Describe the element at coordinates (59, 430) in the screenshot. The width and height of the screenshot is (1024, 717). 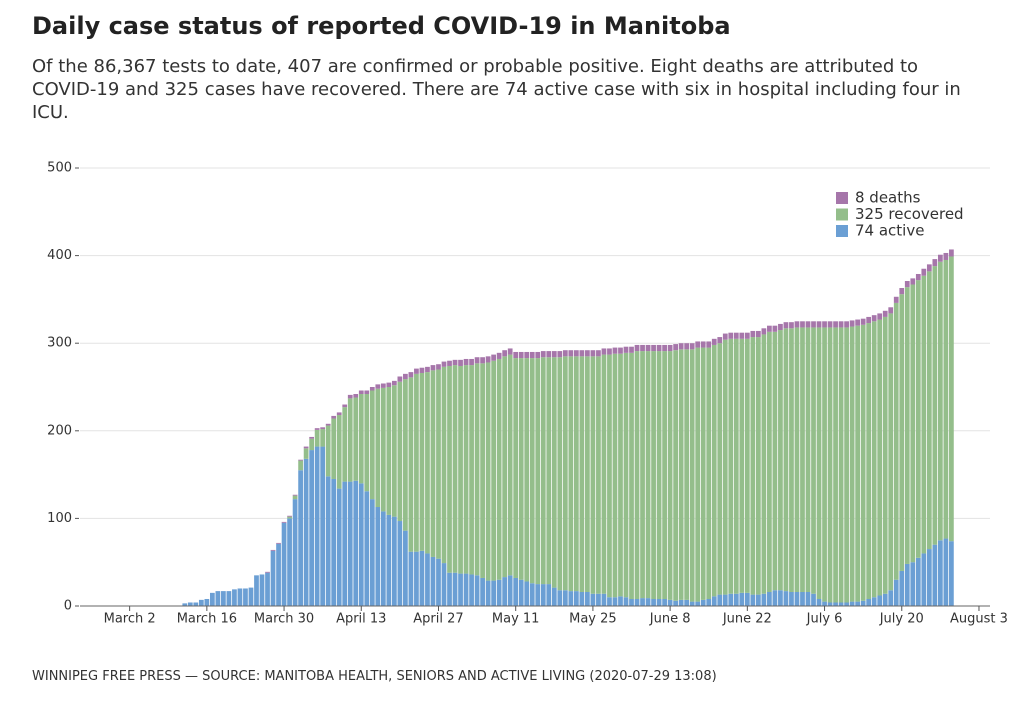
I see `y-tick-label: 200` at that location.